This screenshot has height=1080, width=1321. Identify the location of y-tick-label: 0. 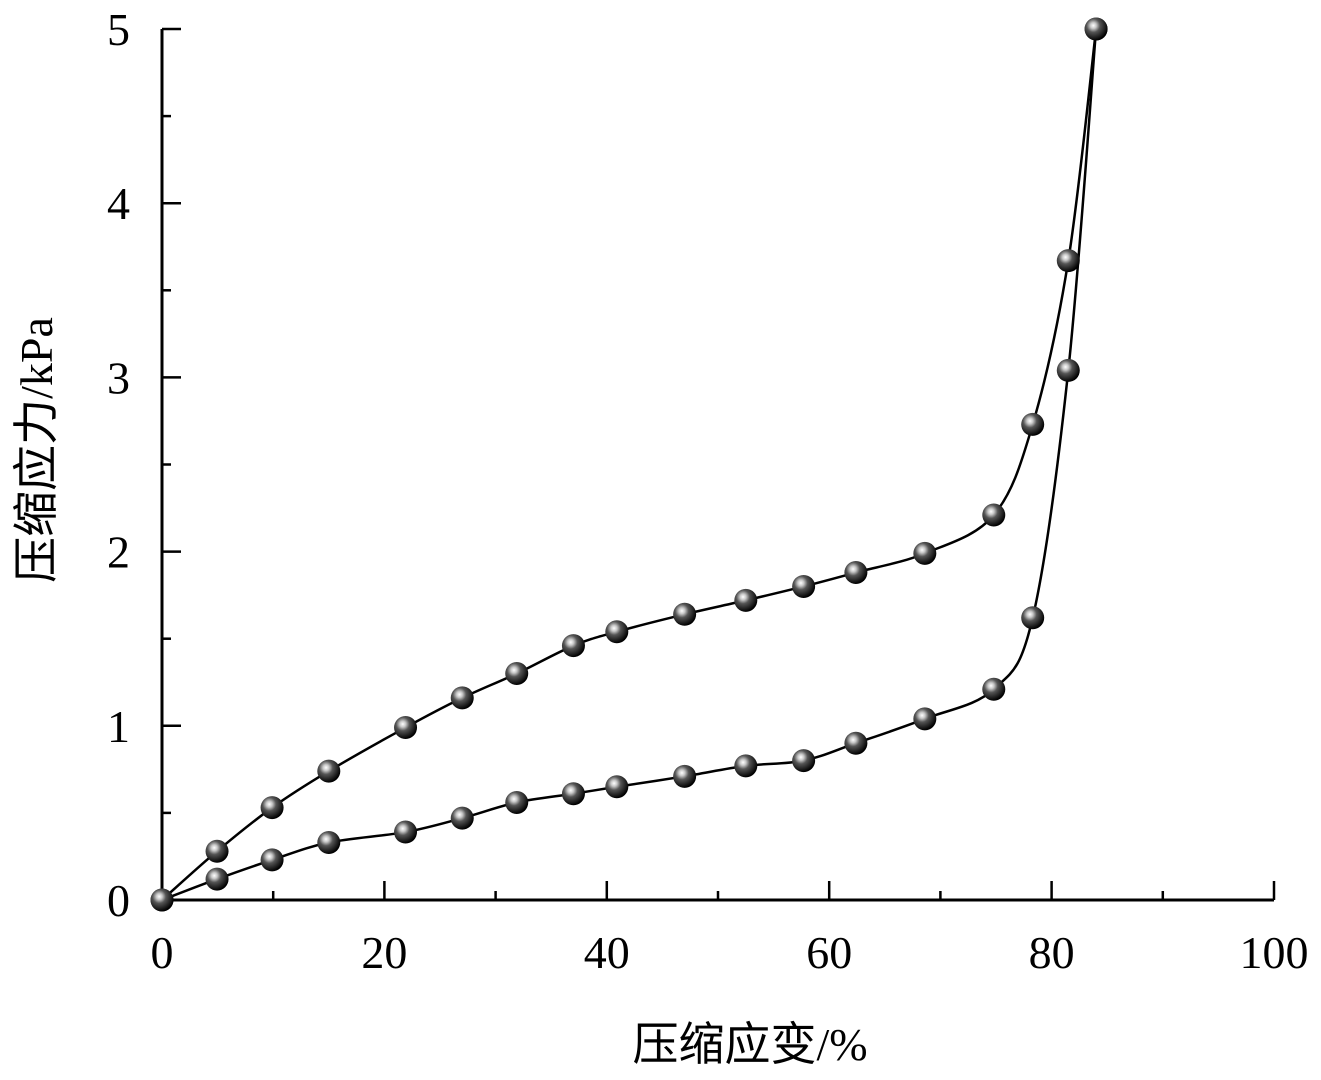
(118, 900).